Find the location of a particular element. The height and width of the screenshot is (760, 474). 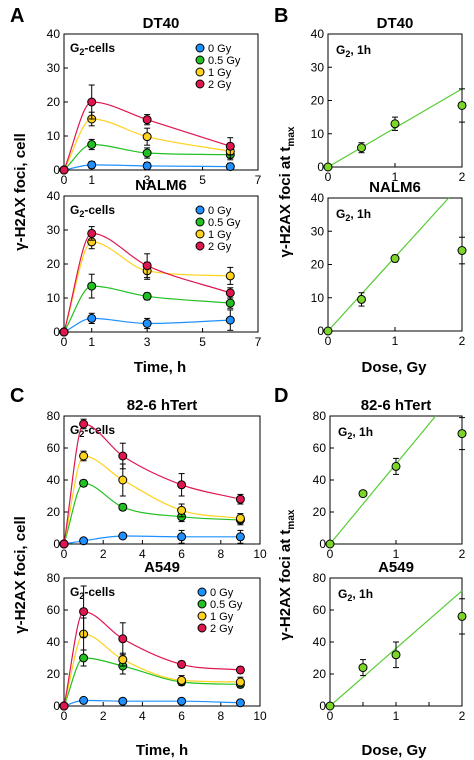

x-tick-label: 10 is located at coordinates (260, 554).